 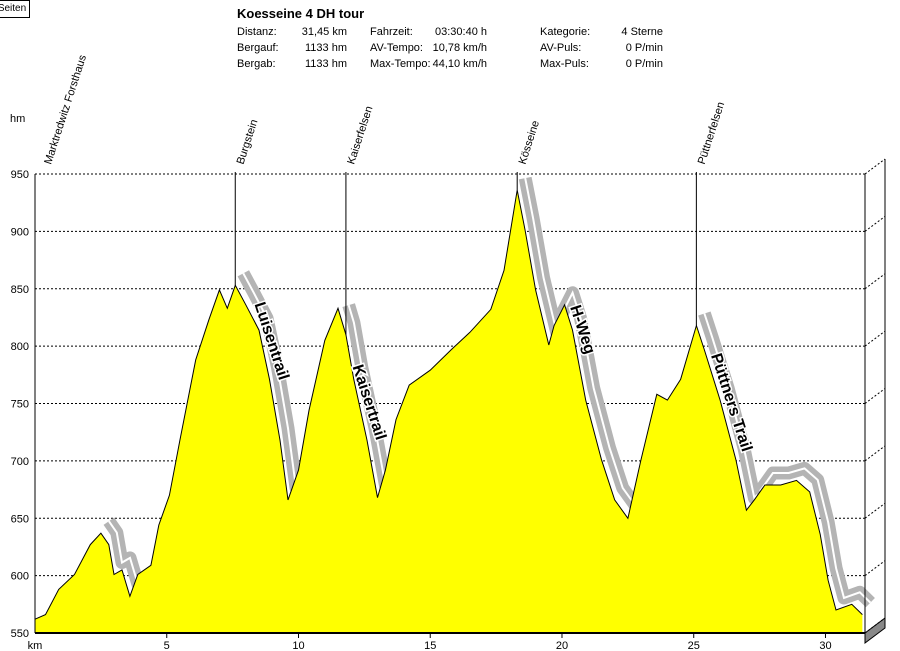 What do you see at coordinates (20, 232) in the screenshot?
I see `y-tick-label: 900` at bounding box center [20, 232].